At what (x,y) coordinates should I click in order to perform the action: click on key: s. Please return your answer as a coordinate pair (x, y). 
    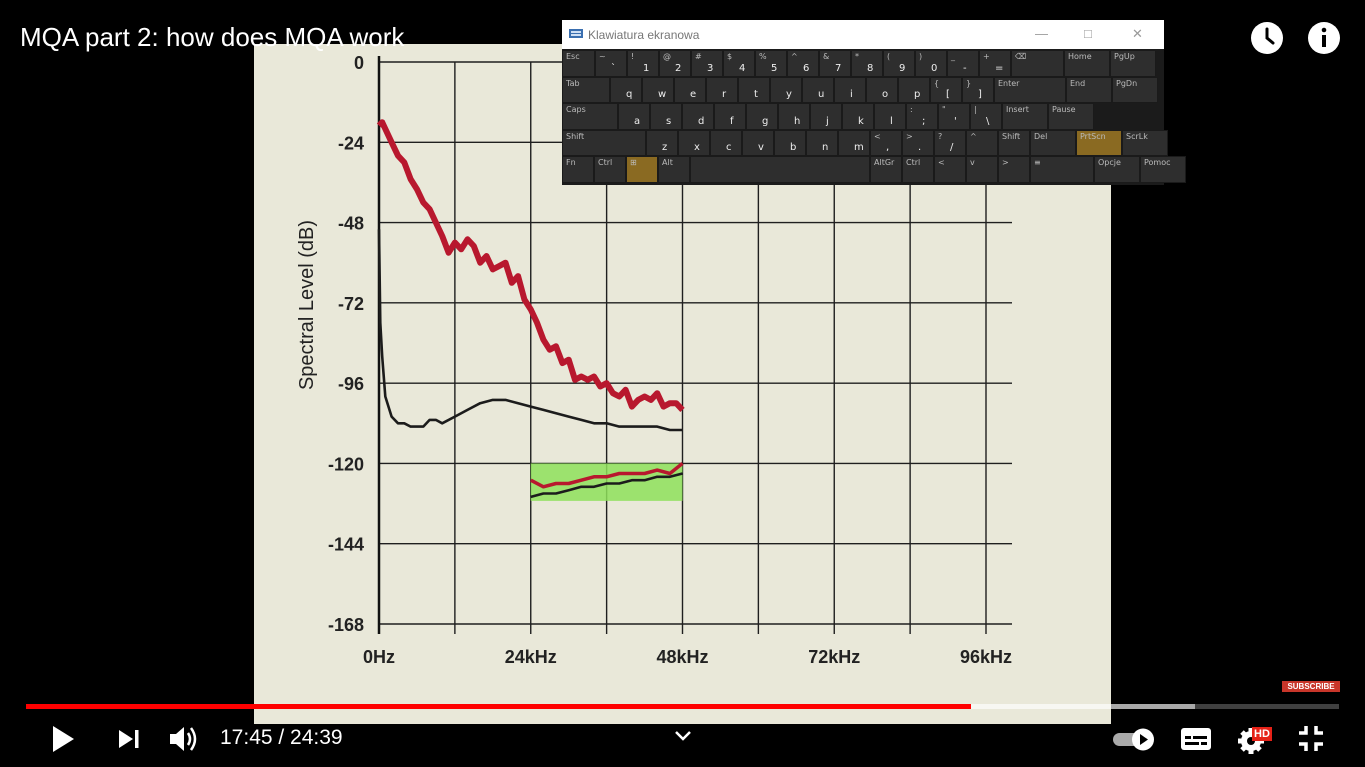
    Looking at the image, I should click on (666, 116).